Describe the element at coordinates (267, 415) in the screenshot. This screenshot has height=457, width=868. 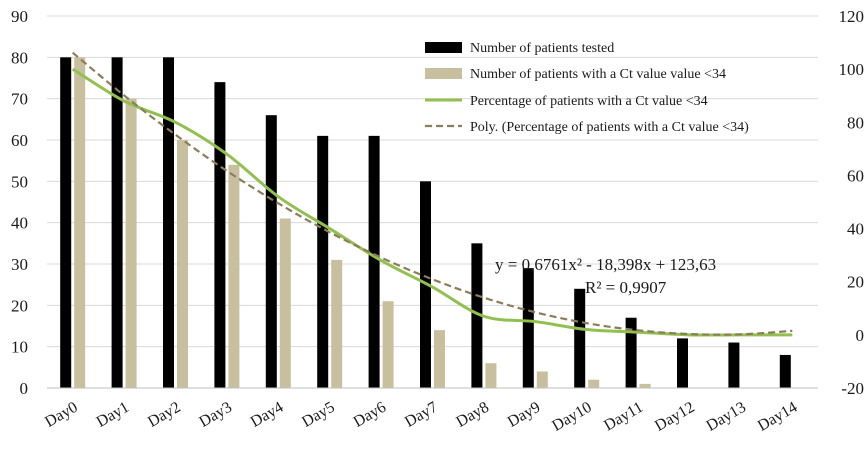
I see `x-tick-label: Day4` at that location.